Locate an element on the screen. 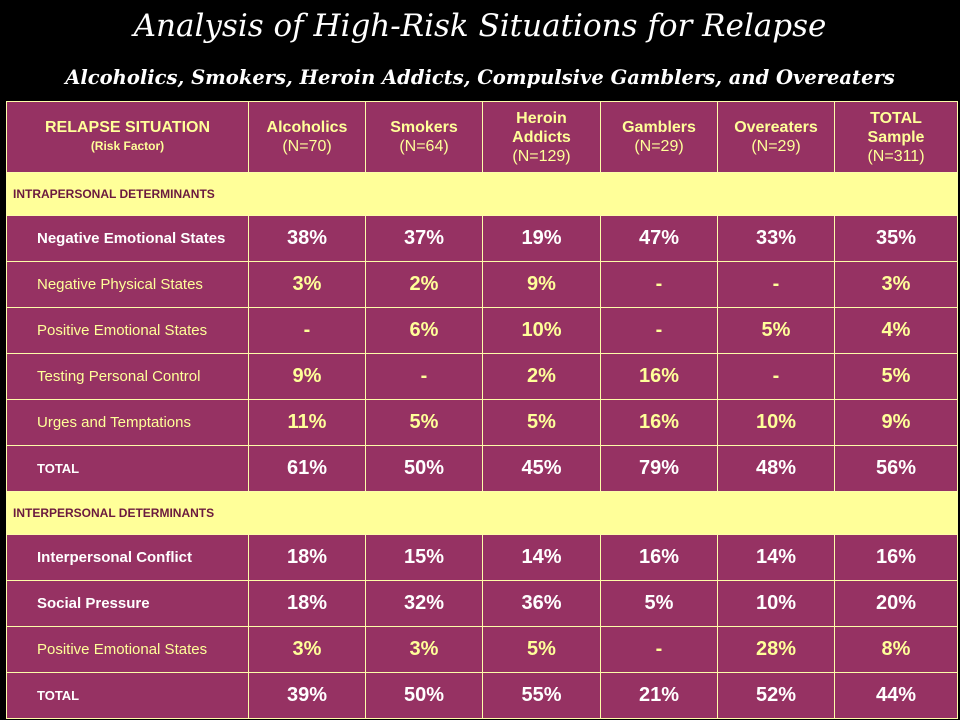 The height and width of the screenshot is (720, 960). table-row: Positive Emotional States 3% 3% 5% -28% 8% is located at coordinates (482, 649).